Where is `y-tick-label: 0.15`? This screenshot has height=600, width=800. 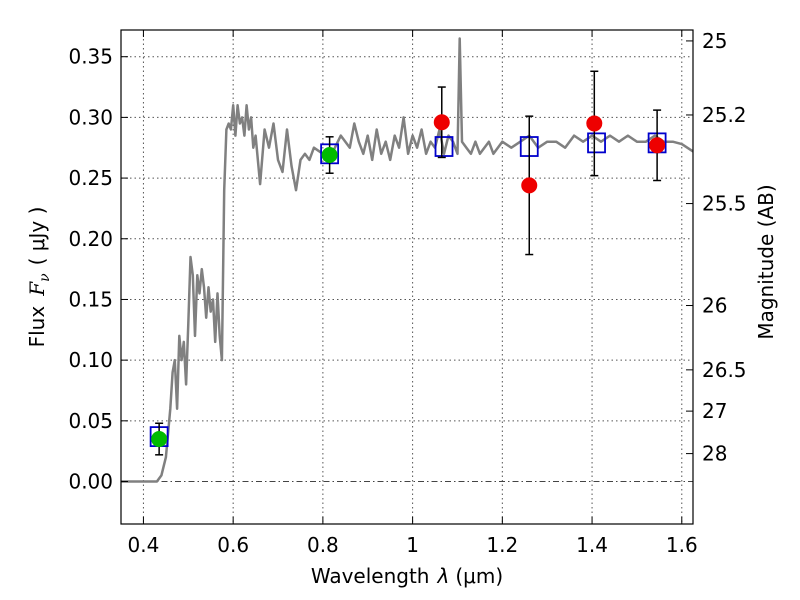 y-tick-label: 0.15 is located at coordinates (90, 299).